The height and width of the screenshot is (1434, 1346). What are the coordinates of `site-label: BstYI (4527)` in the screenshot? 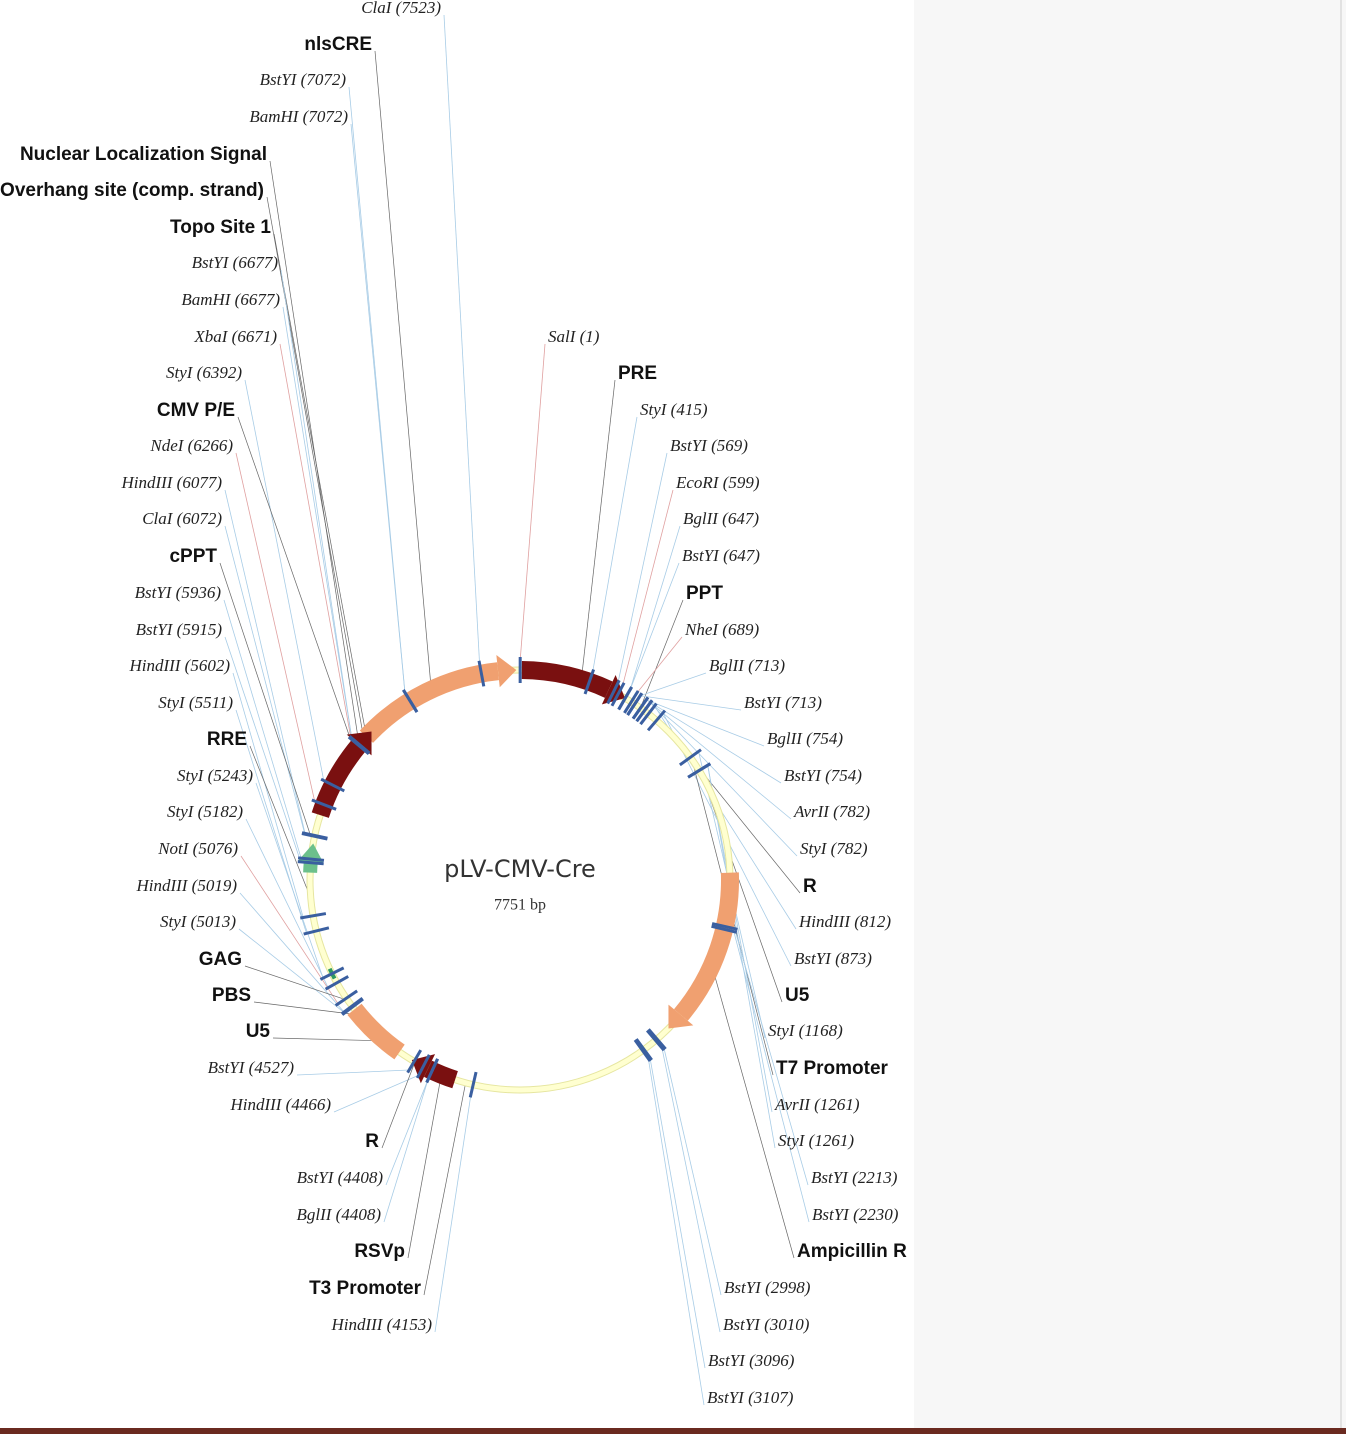 It's located at (251, 1067).